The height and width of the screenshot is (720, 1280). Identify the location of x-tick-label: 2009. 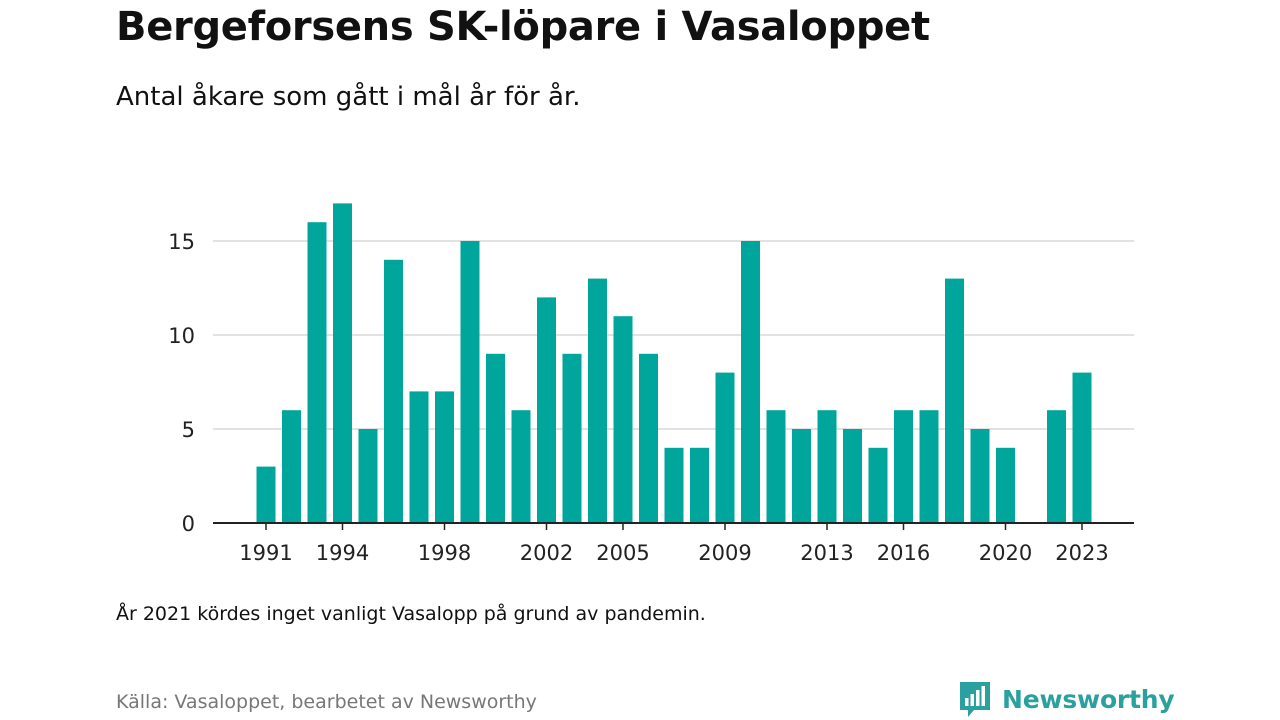
(724, 553).